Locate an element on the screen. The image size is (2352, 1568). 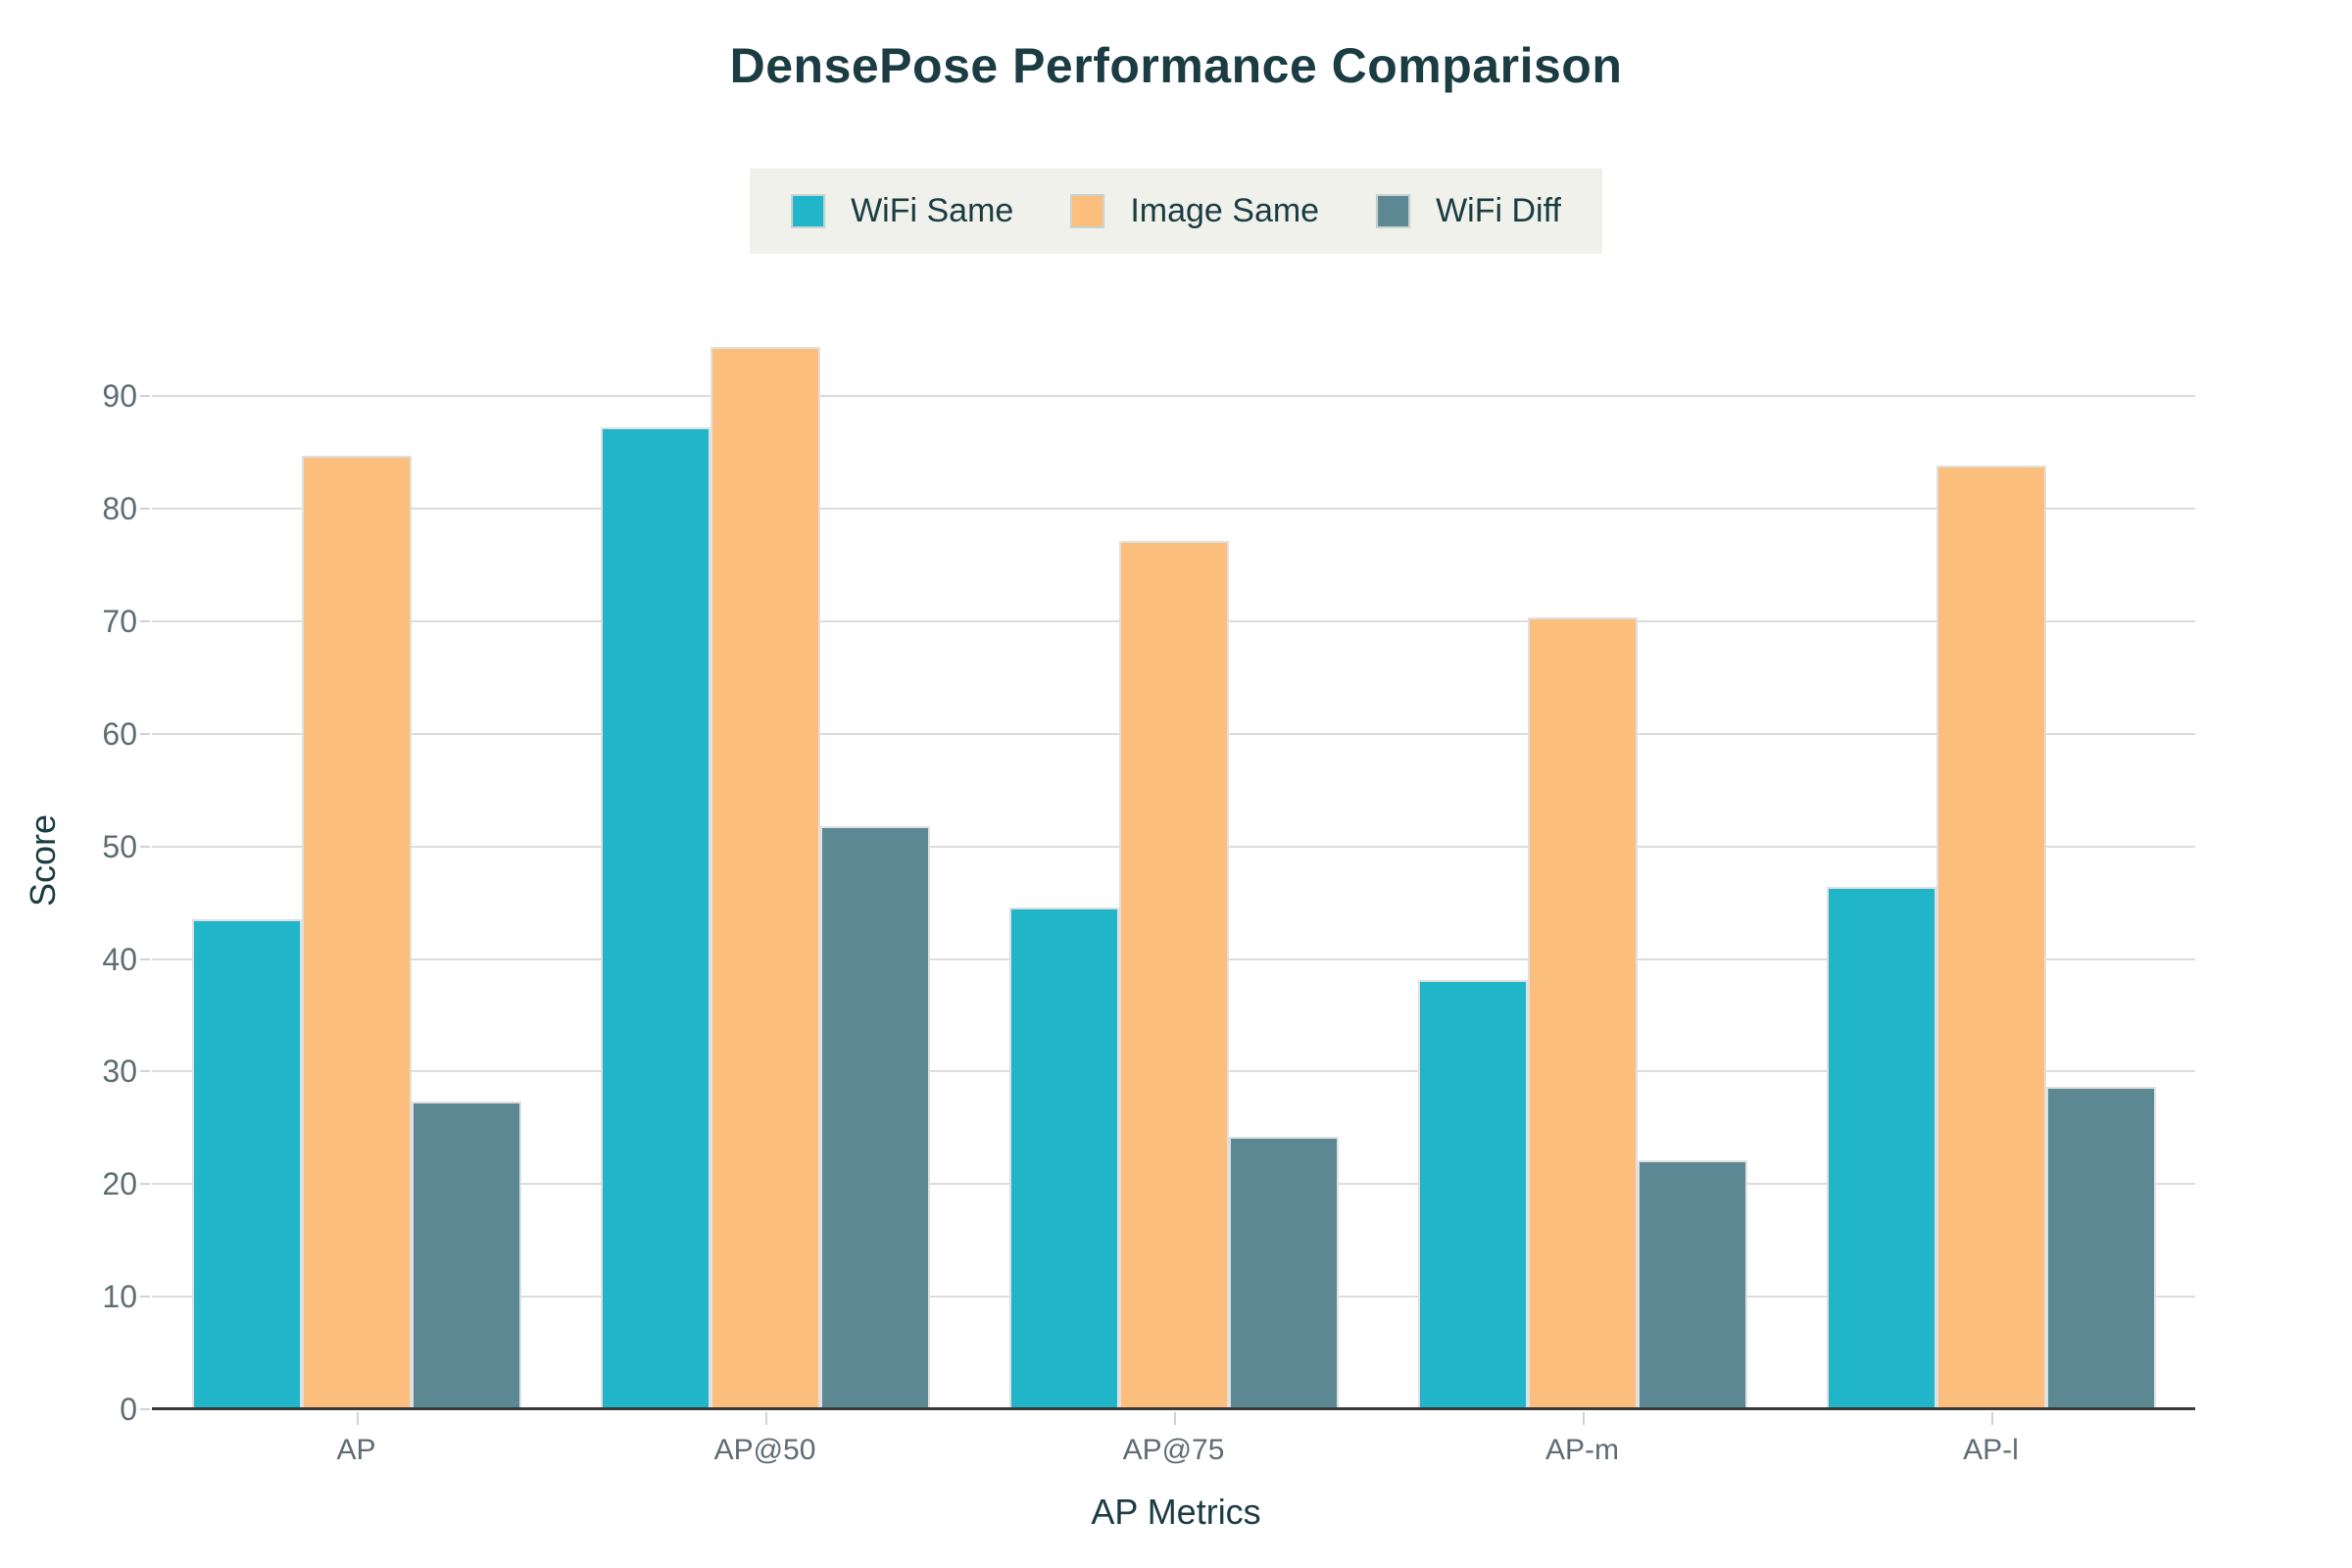
x-tick-label-ap: AP is located at coordinates (356, 1450).